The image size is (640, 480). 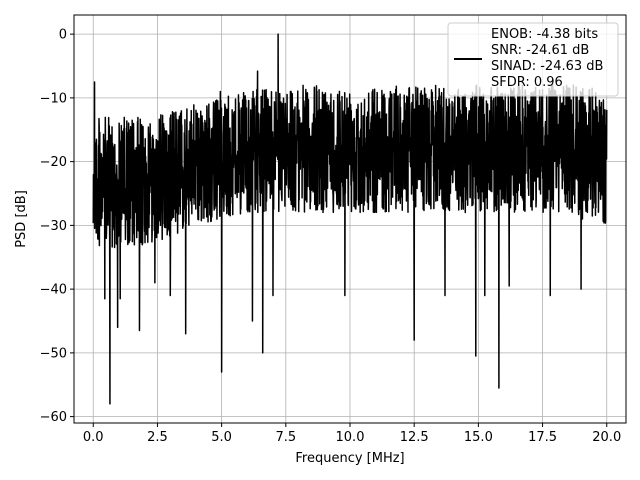 I want to click on x-tick-label: 5.0, so click(x=221, y=437).